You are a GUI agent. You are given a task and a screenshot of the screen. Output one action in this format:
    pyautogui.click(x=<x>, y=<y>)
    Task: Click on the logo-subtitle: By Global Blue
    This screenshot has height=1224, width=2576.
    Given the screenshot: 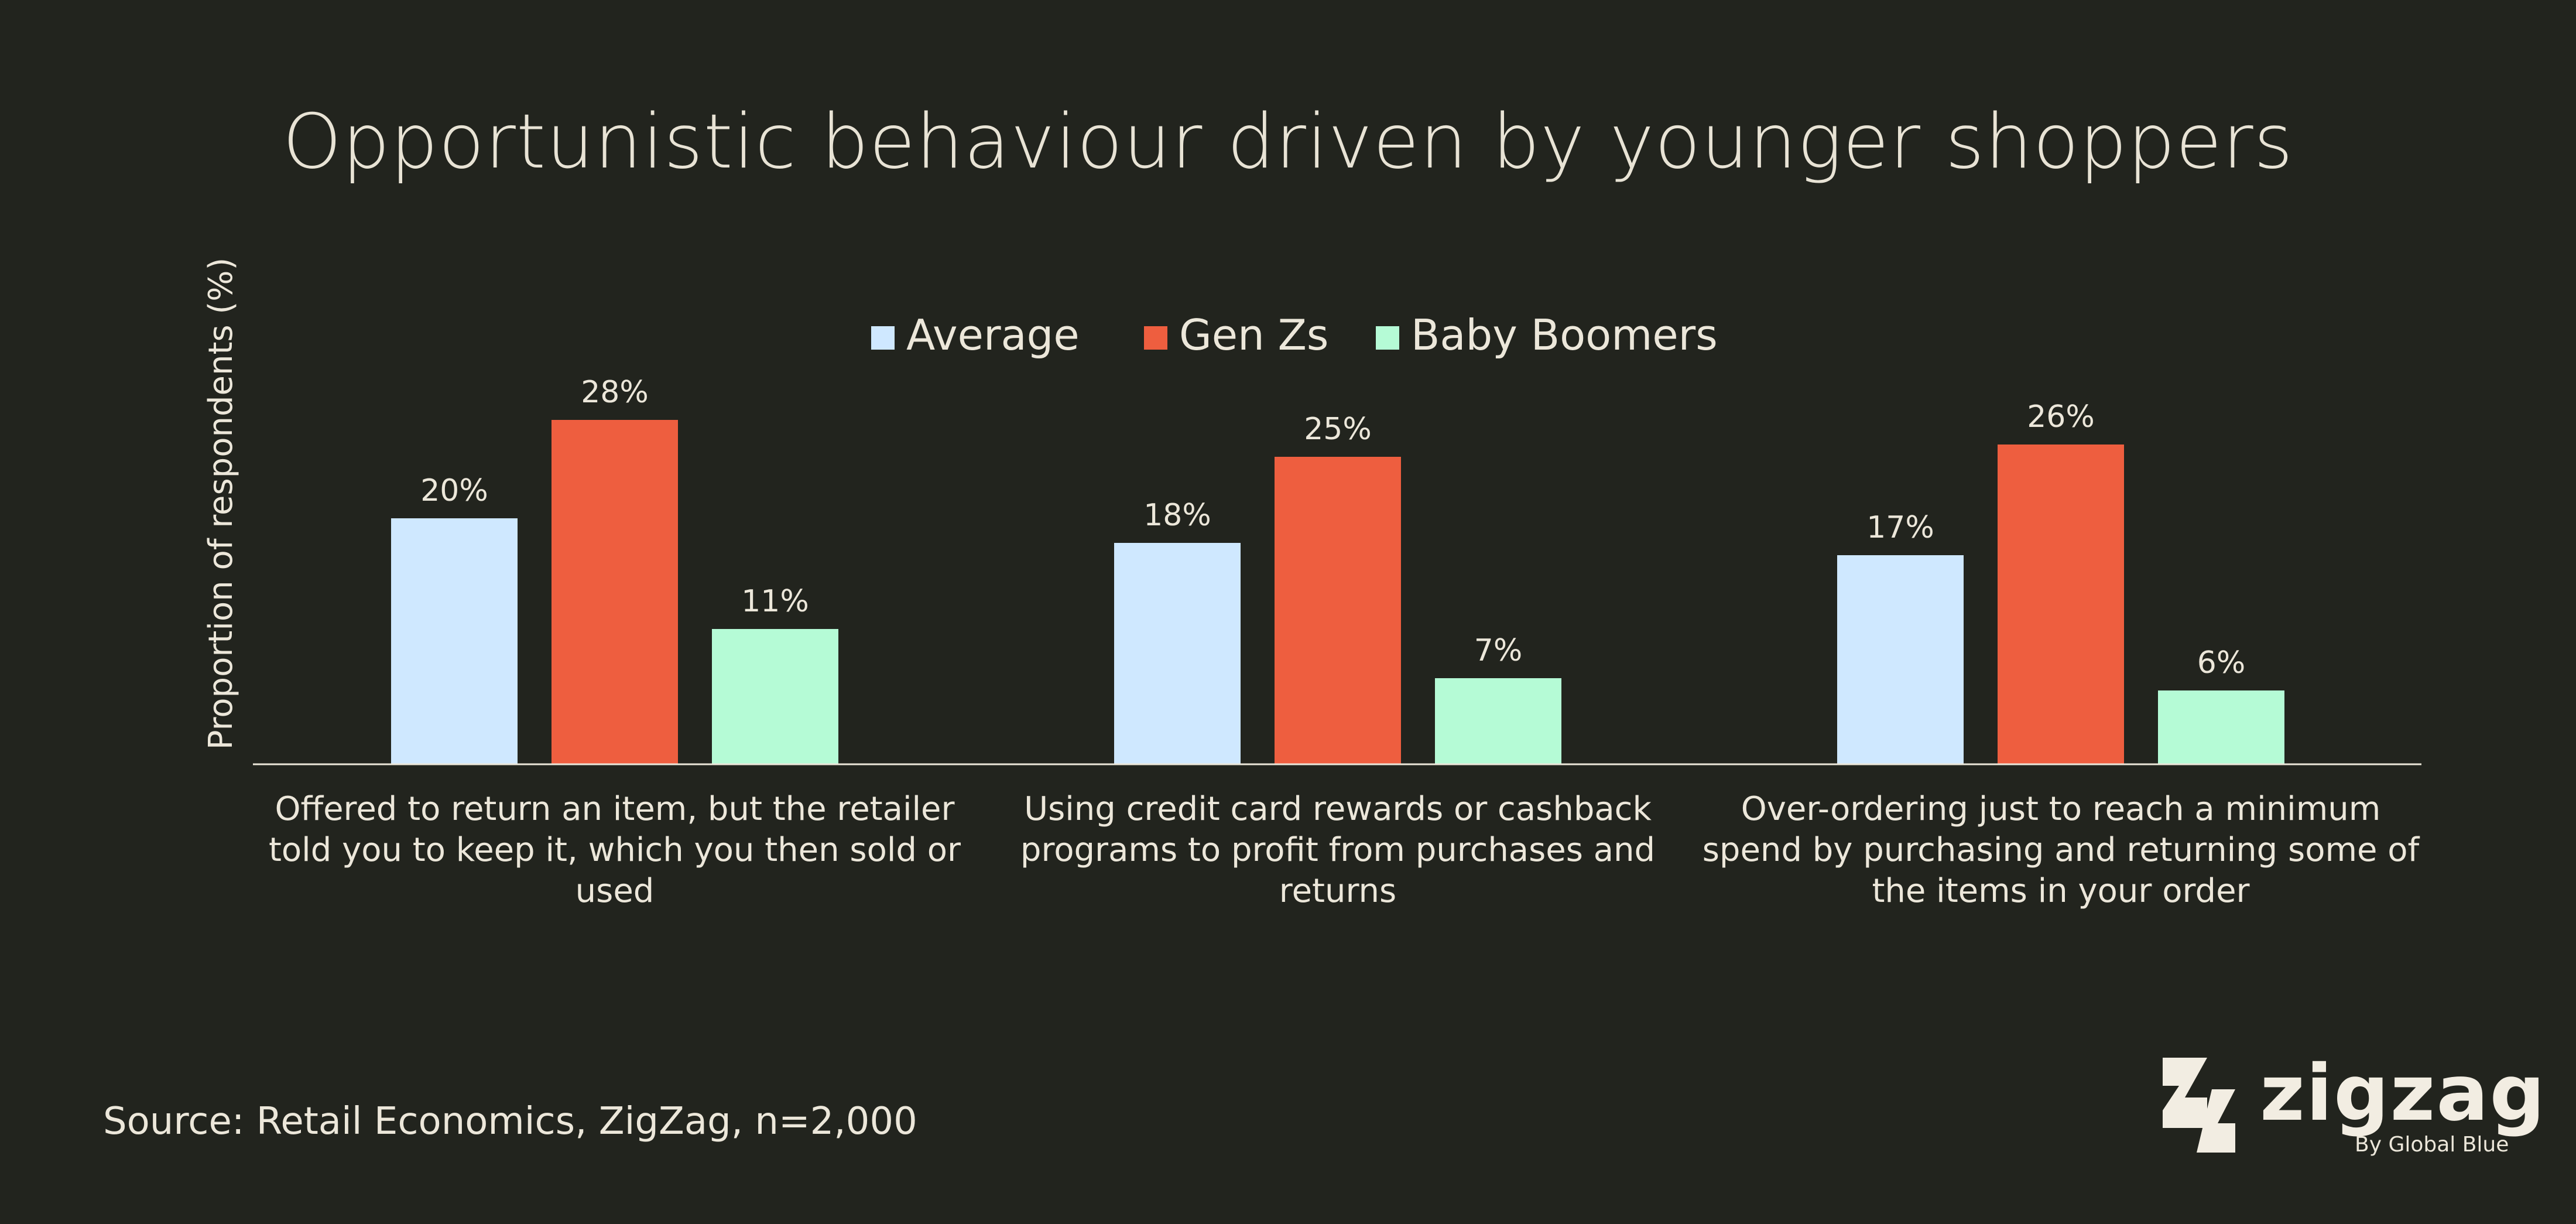 What is the action you would take?
    pyautogui.click(x=2432, y=1145)
    